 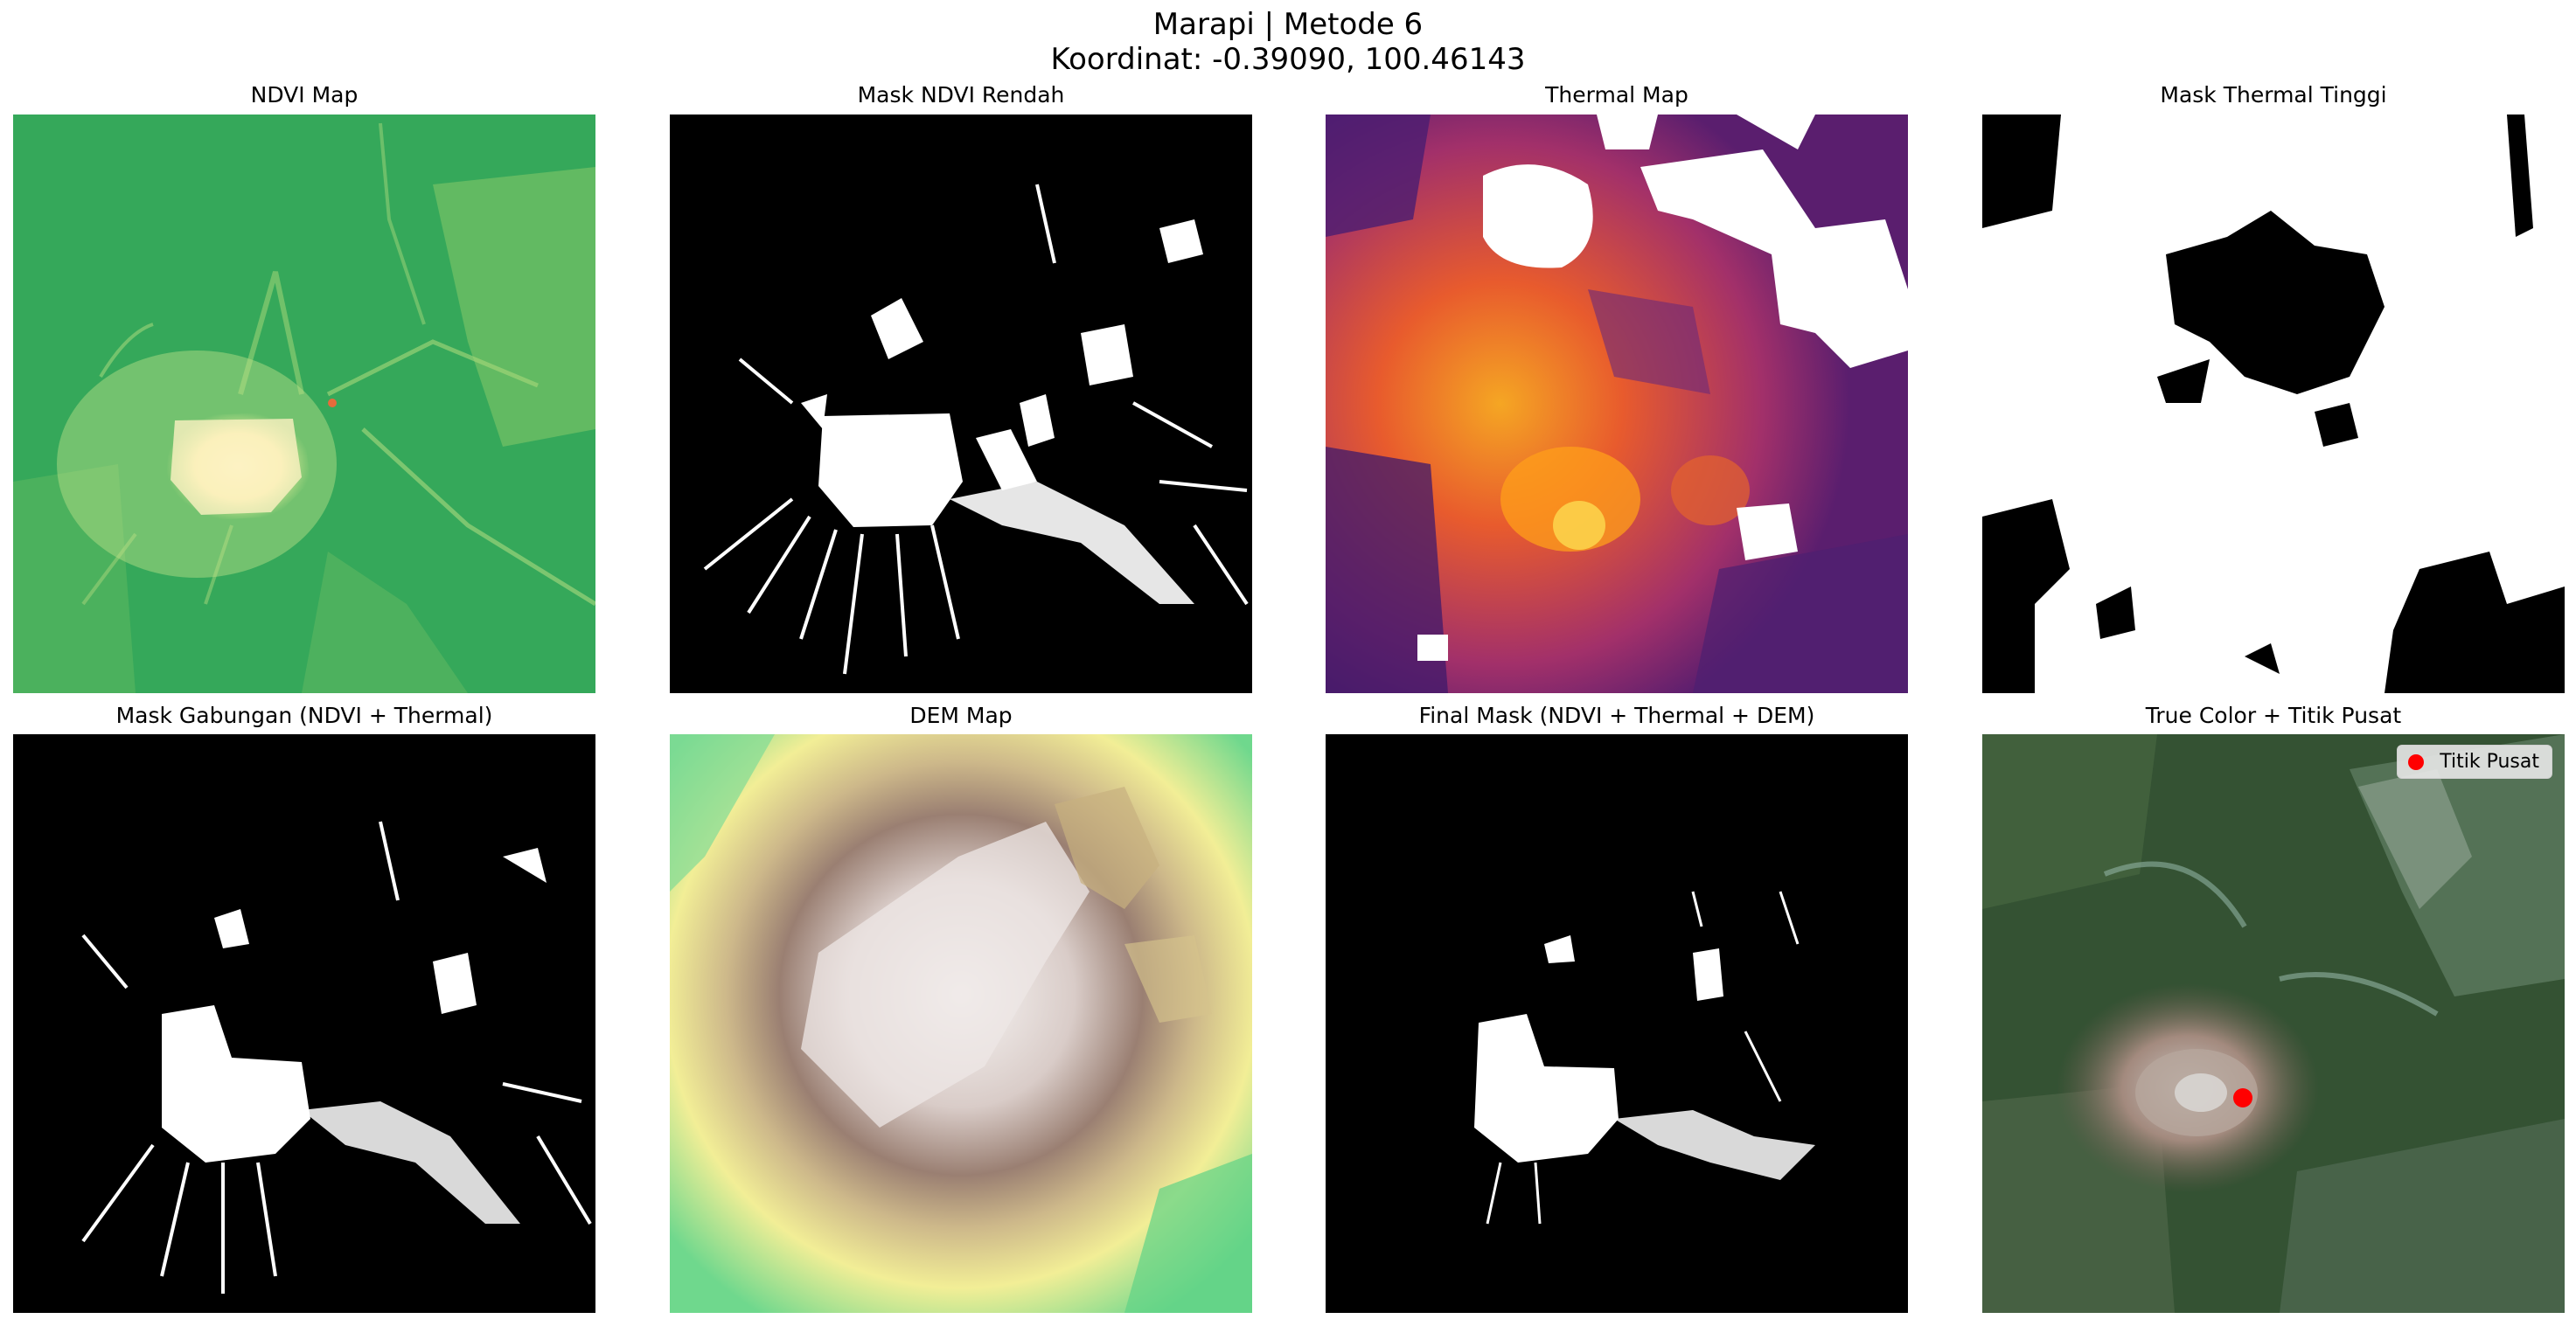 What do you see at coordinates (2489, 762) in the screenshot?
I see `legend-label: Titik Pusat` at bounding box center [2489, 762].